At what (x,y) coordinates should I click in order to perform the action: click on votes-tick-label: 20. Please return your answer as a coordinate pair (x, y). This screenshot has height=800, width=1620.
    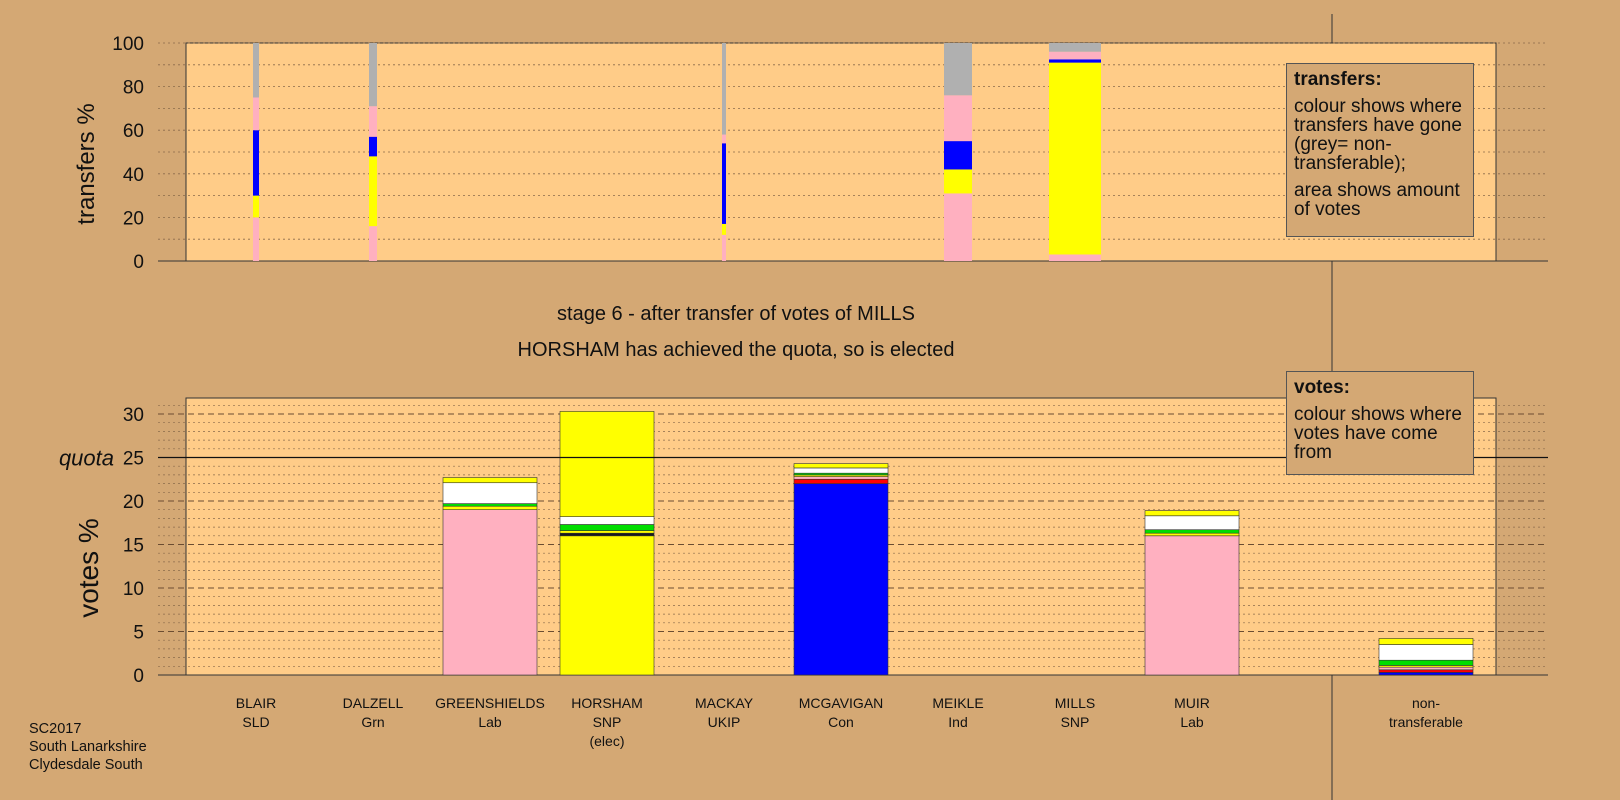
    Looking at the image, I should click on (133, 502).